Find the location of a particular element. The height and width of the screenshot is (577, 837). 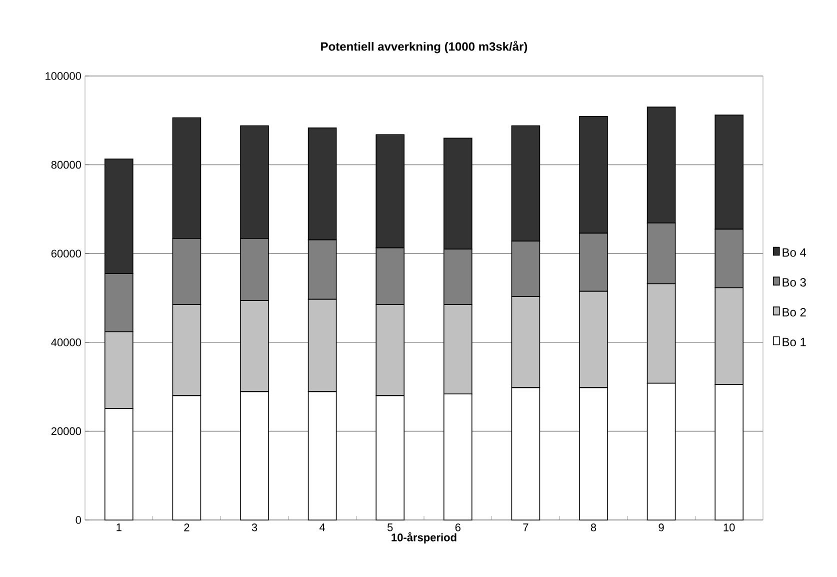

x-tick-label: 7 is located at coordinates (525, 528).